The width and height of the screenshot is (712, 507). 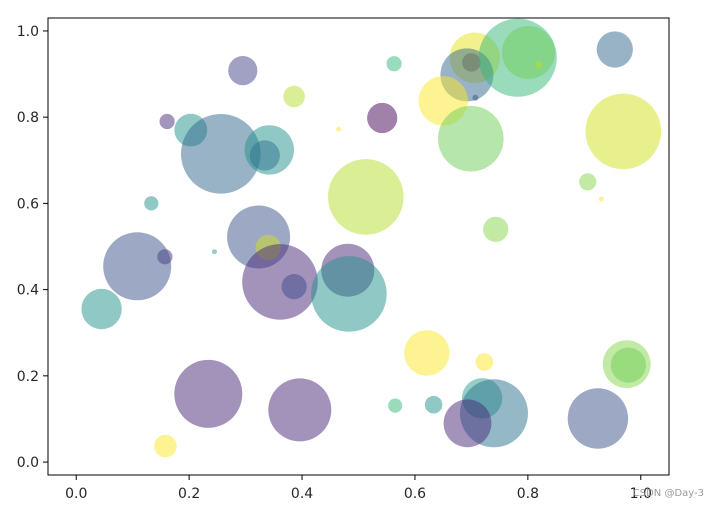 I want to click on watermark: CSDN @Day-3, so click(x=668, y=493).